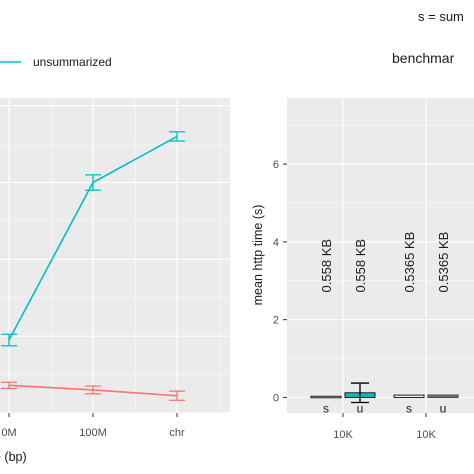  I want to click on left-x-axis-title: e (bp), so click(13, 457).